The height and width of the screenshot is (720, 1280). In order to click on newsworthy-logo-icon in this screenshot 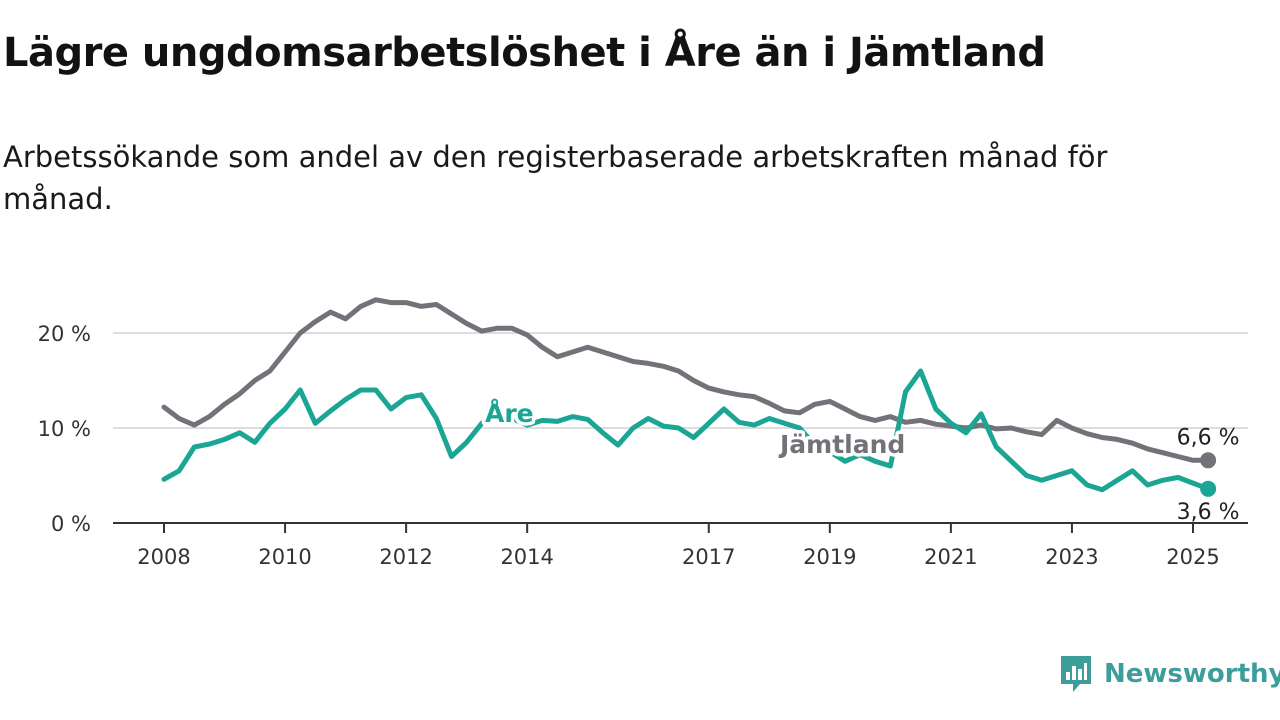, I will do `click(1076, 674)`.